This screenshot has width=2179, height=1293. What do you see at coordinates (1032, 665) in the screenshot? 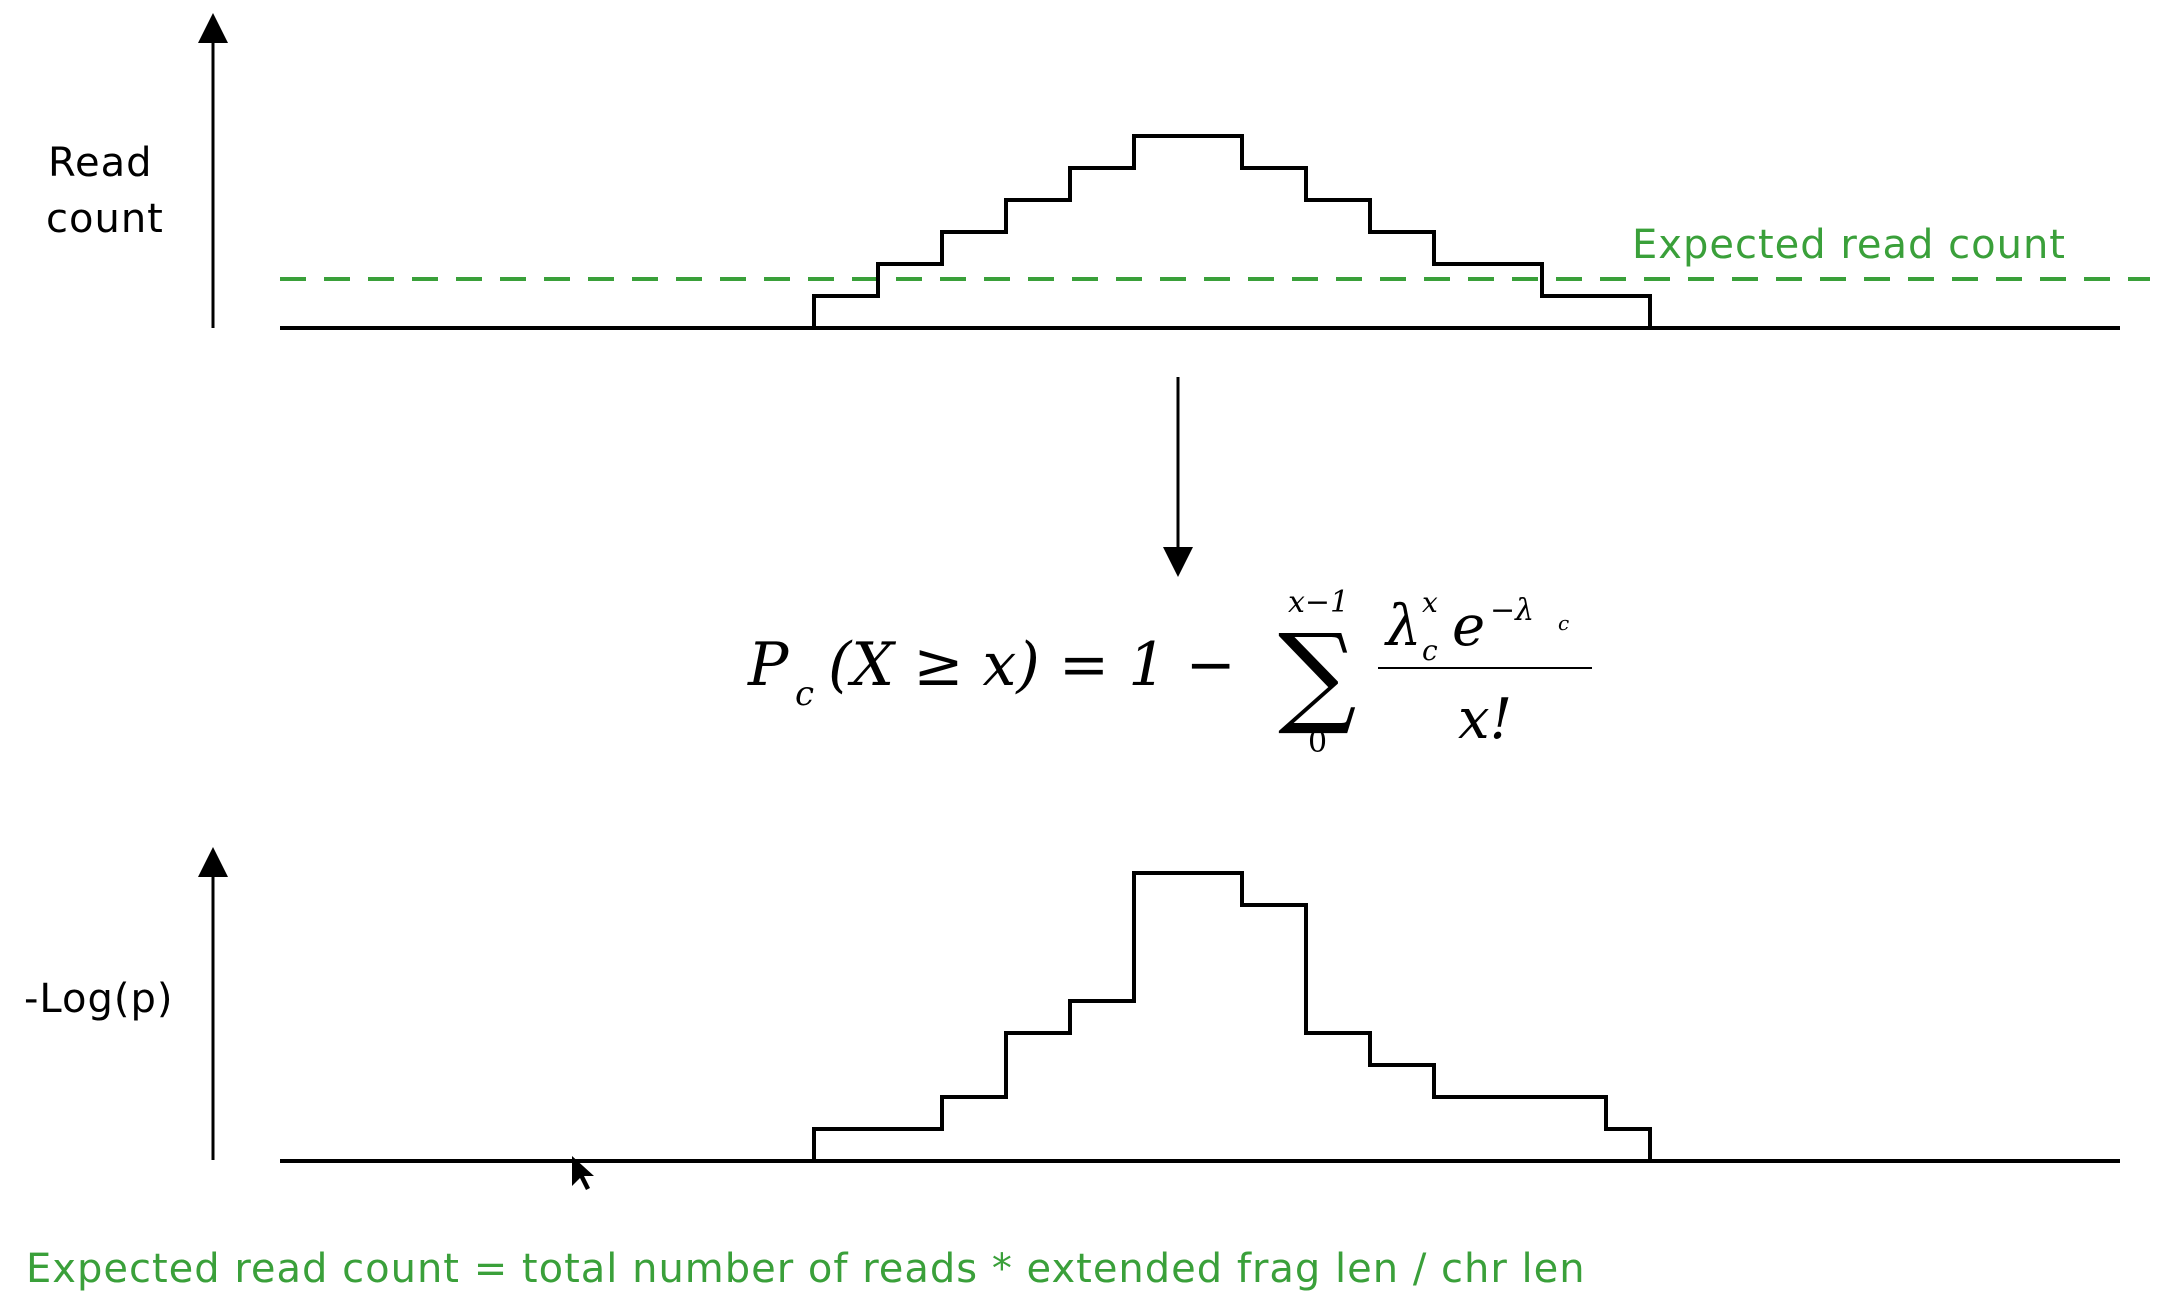
I see `formula-lhs: (X ≥ x) = 1 −` at bounding box center [1032, 665].